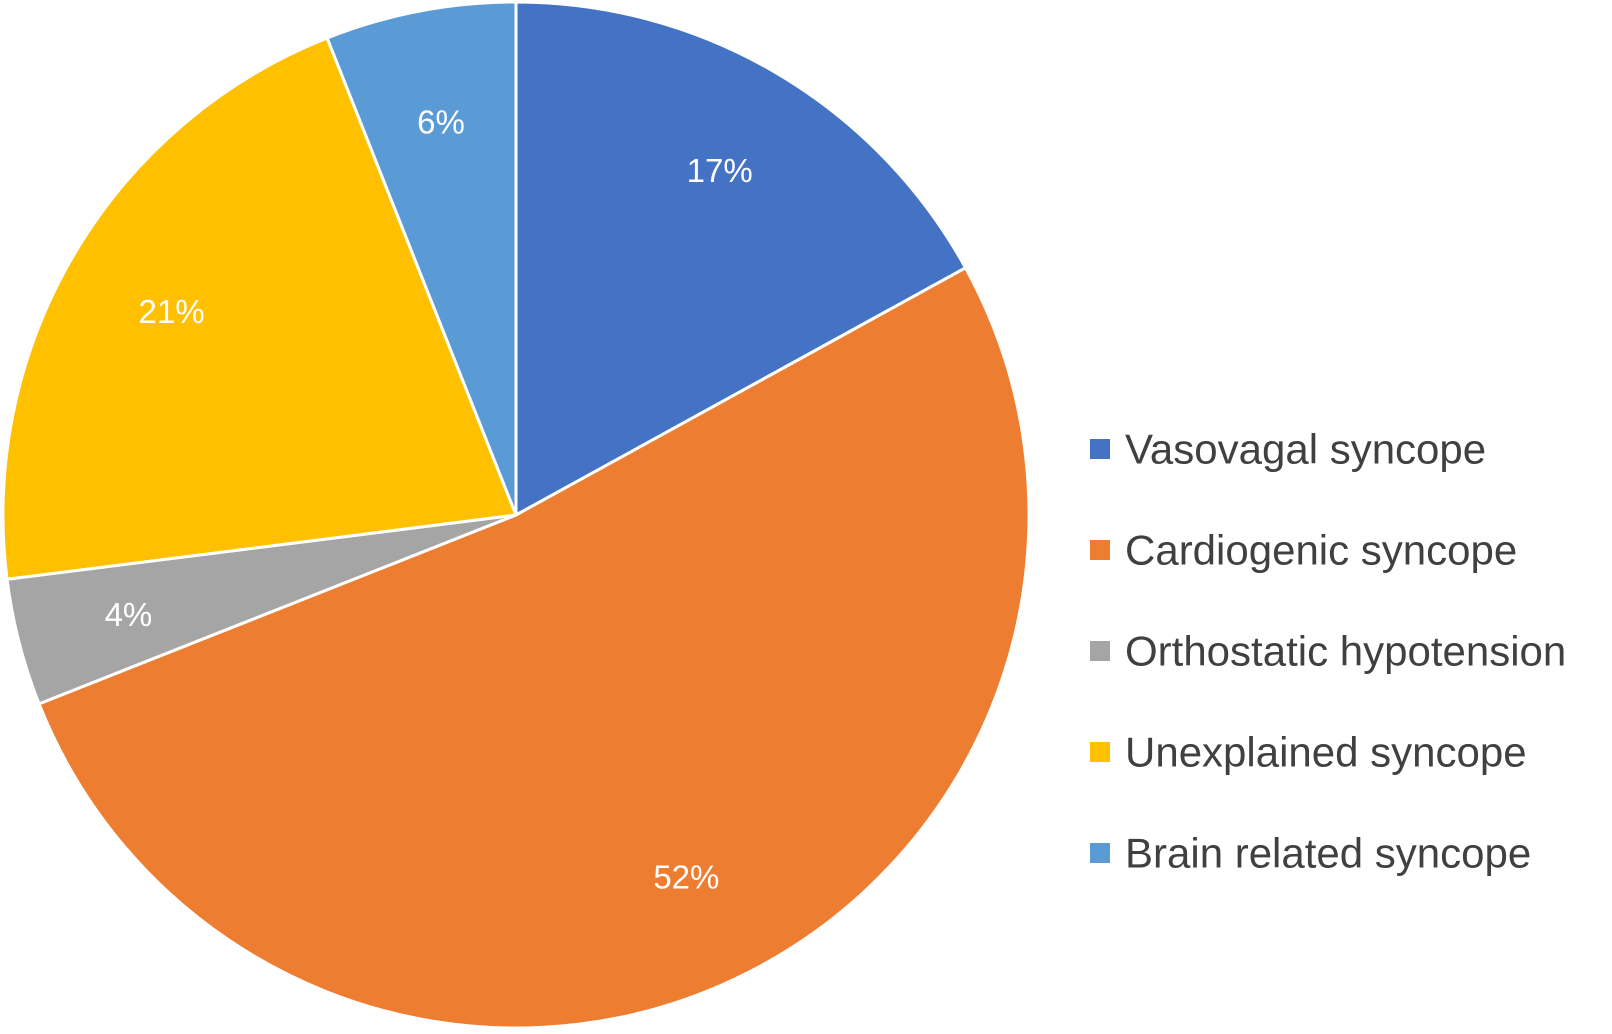  I want to click on legend-item-vasovagal-syncope: Vasovagal syncope, so click(1288, 449).